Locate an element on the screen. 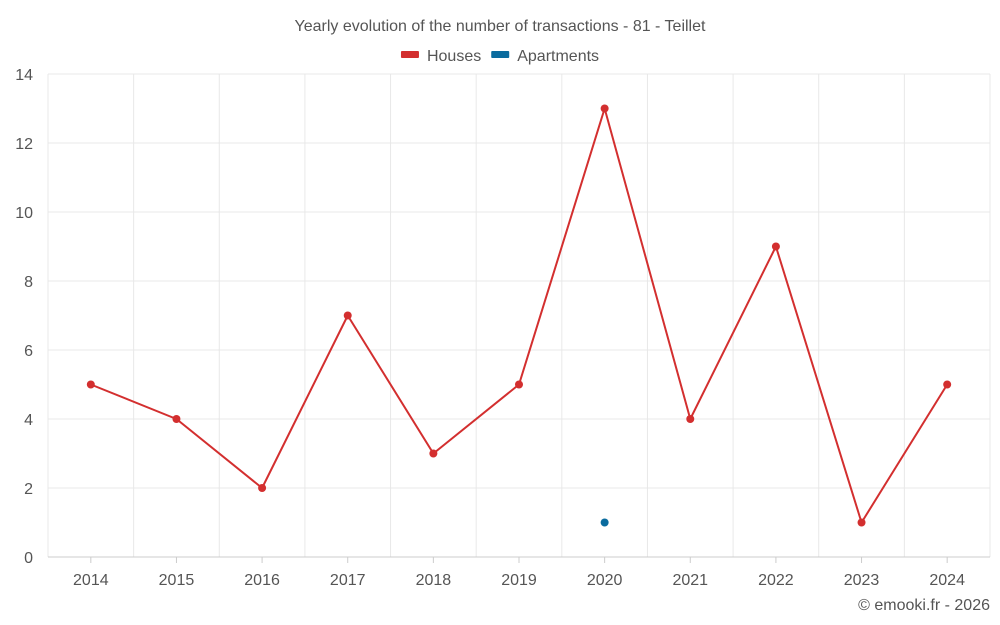 This screenshot has width=1000, height=625. x-tick-label: 2023 is located at coordinates (862, 580).